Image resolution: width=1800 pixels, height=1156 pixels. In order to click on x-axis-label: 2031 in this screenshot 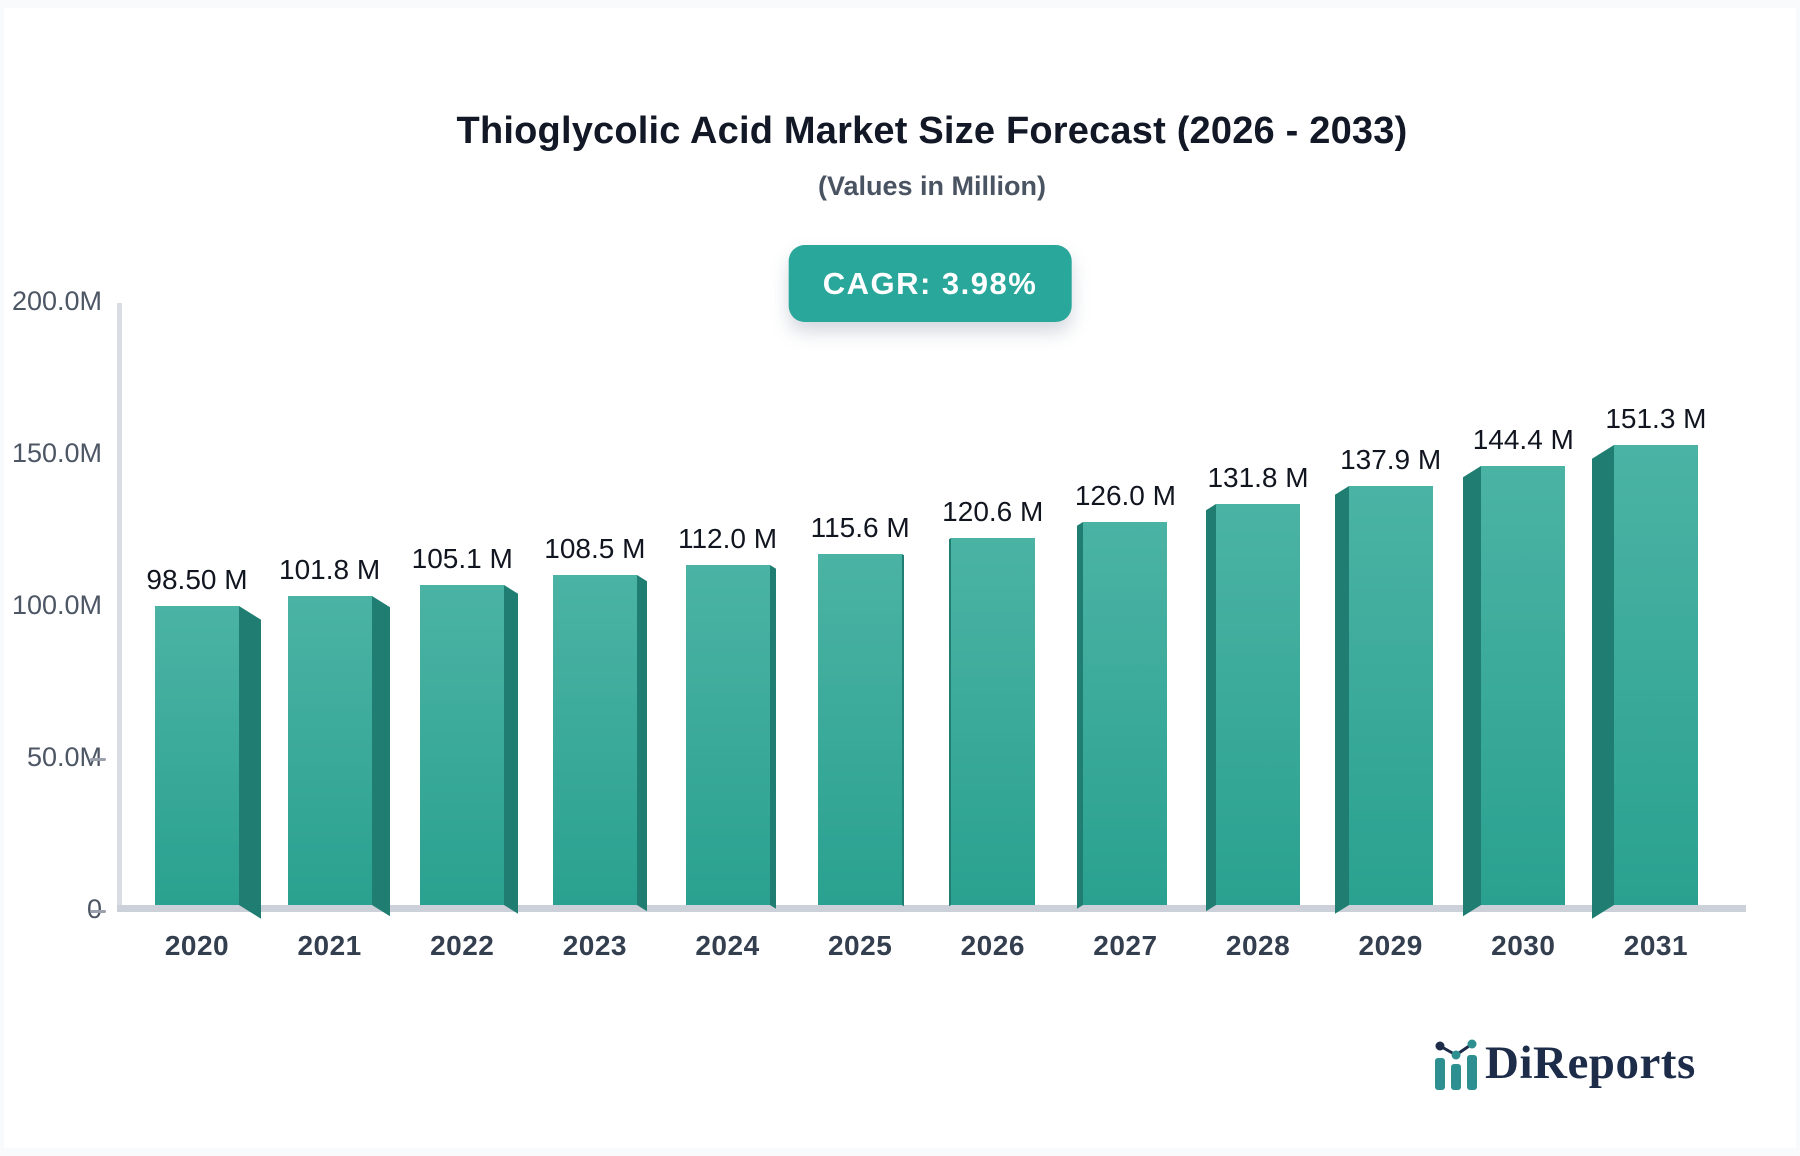, I will do `click(1656, 945)`.